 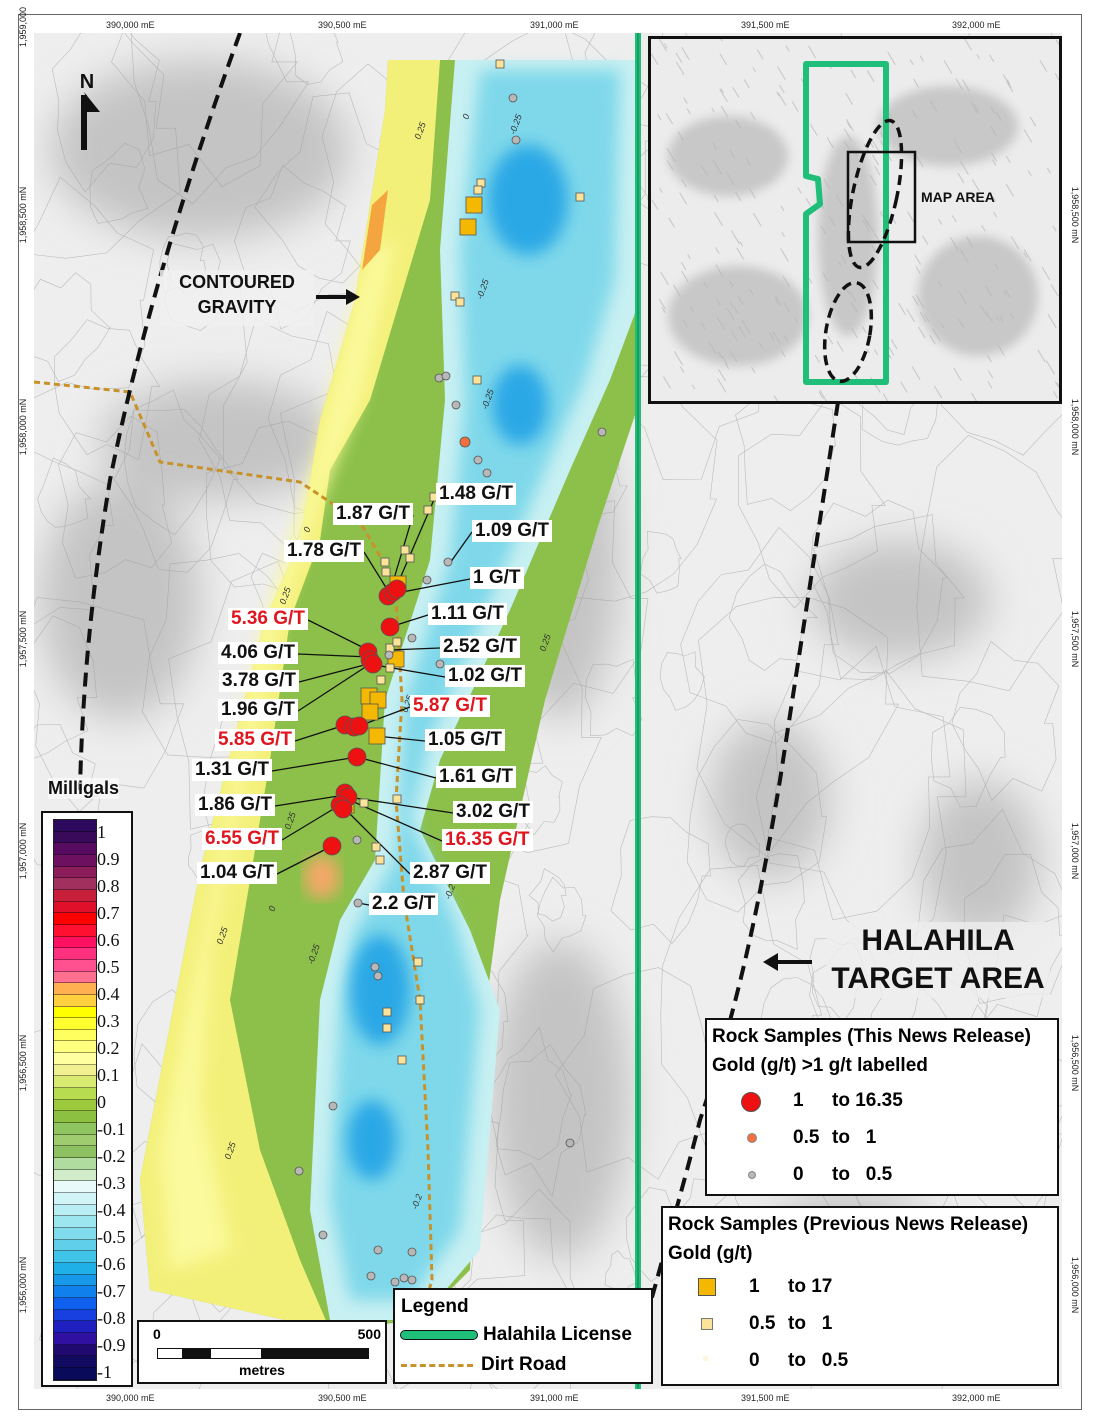 What do you see at coordinates (342, 1398) in the screenshot?
I see `axis-bottom-label: 390,500 mE` at bounding box center [342, 1398].